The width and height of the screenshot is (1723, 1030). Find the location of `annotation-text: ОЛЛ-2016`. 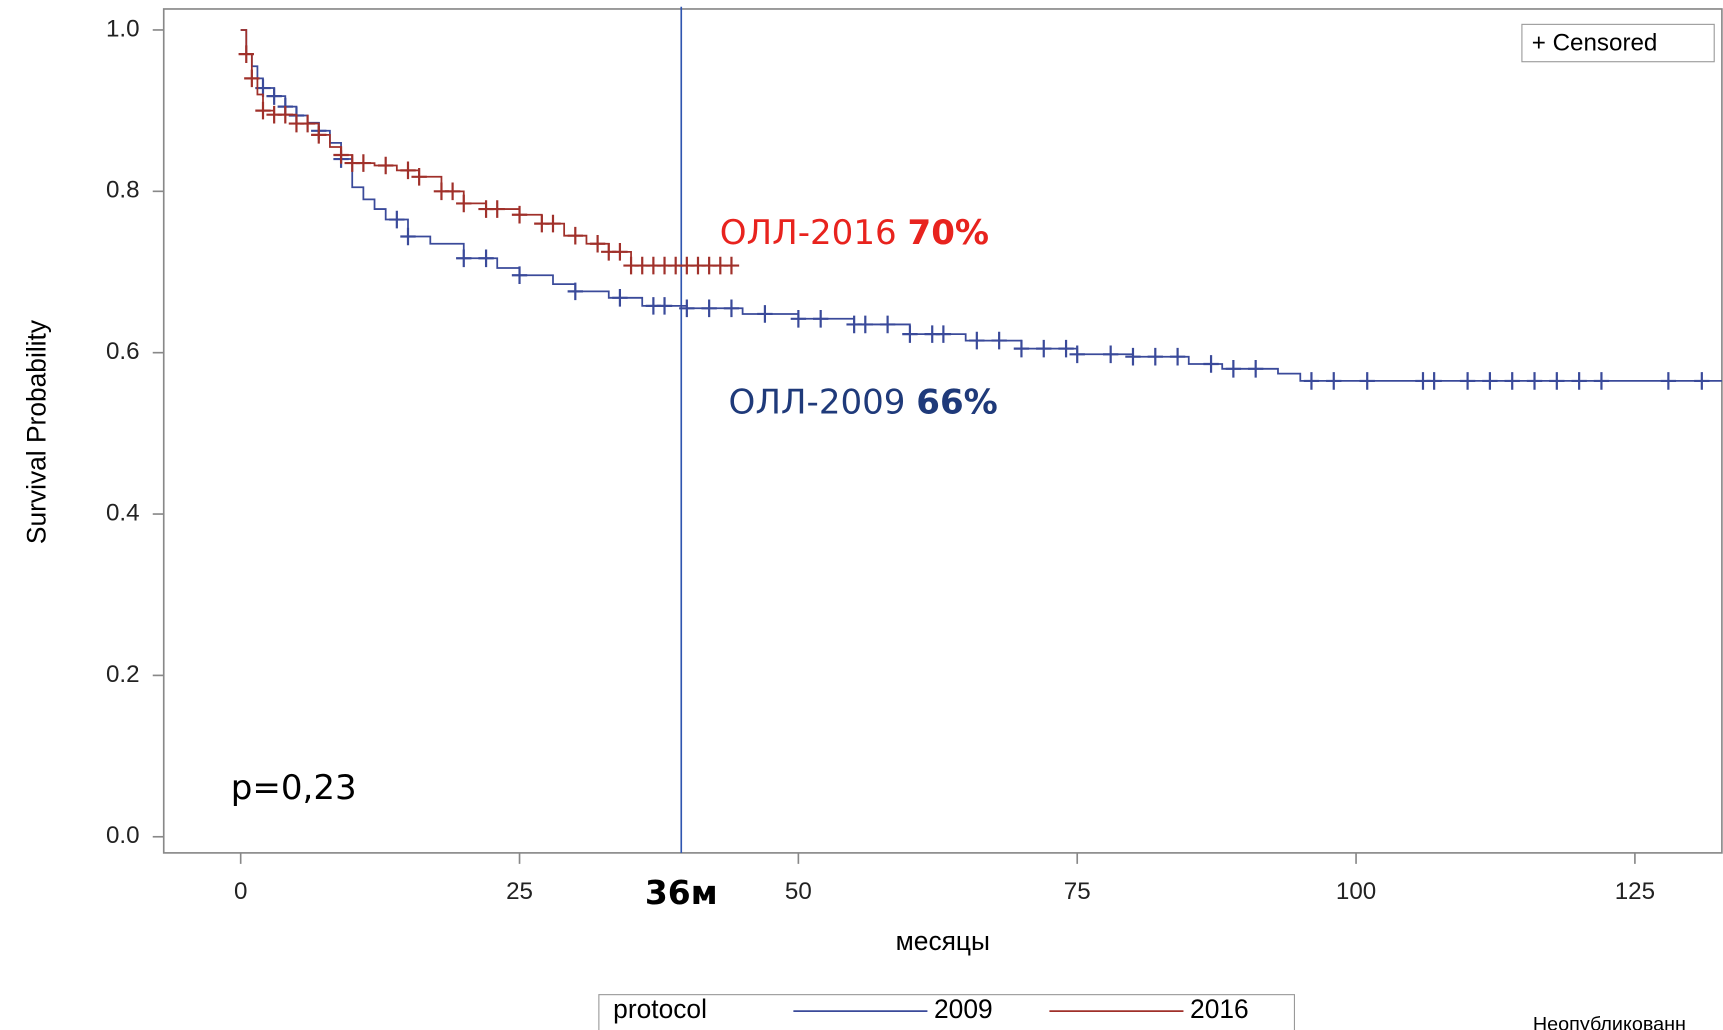

annotation-text: ОЛЛ-2016 is located at coordinates (814, 233).